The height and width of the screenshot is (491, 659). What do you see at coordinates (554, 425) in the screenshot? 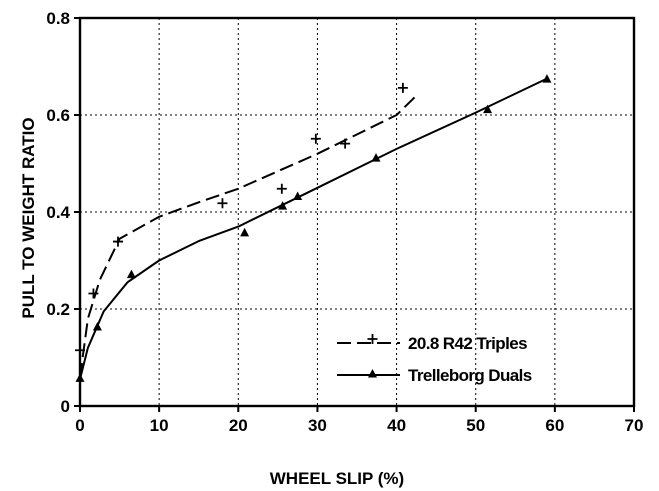
I see `x-tick-label: 60` at bounding box center [554, 425].